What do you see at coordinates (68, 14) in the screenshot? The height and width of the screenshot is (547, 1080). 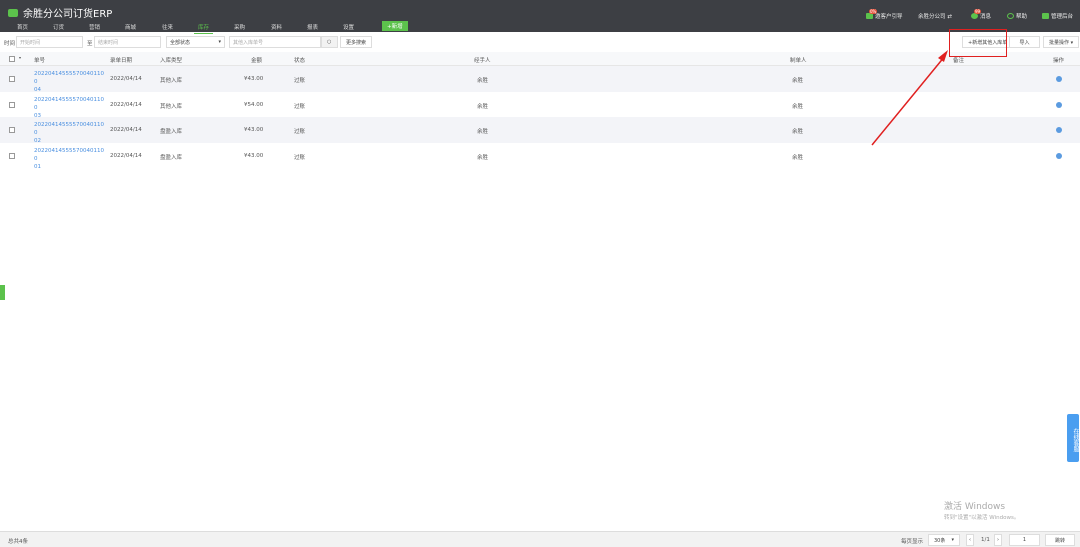 I see `app-title: 余胜分公司订货ERP` at bounding box center [68, 14].